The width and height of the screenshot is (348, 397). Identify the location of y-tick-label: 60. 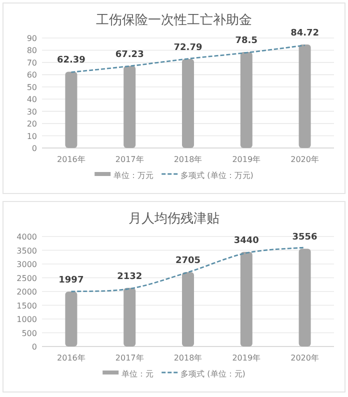
(31, 75).